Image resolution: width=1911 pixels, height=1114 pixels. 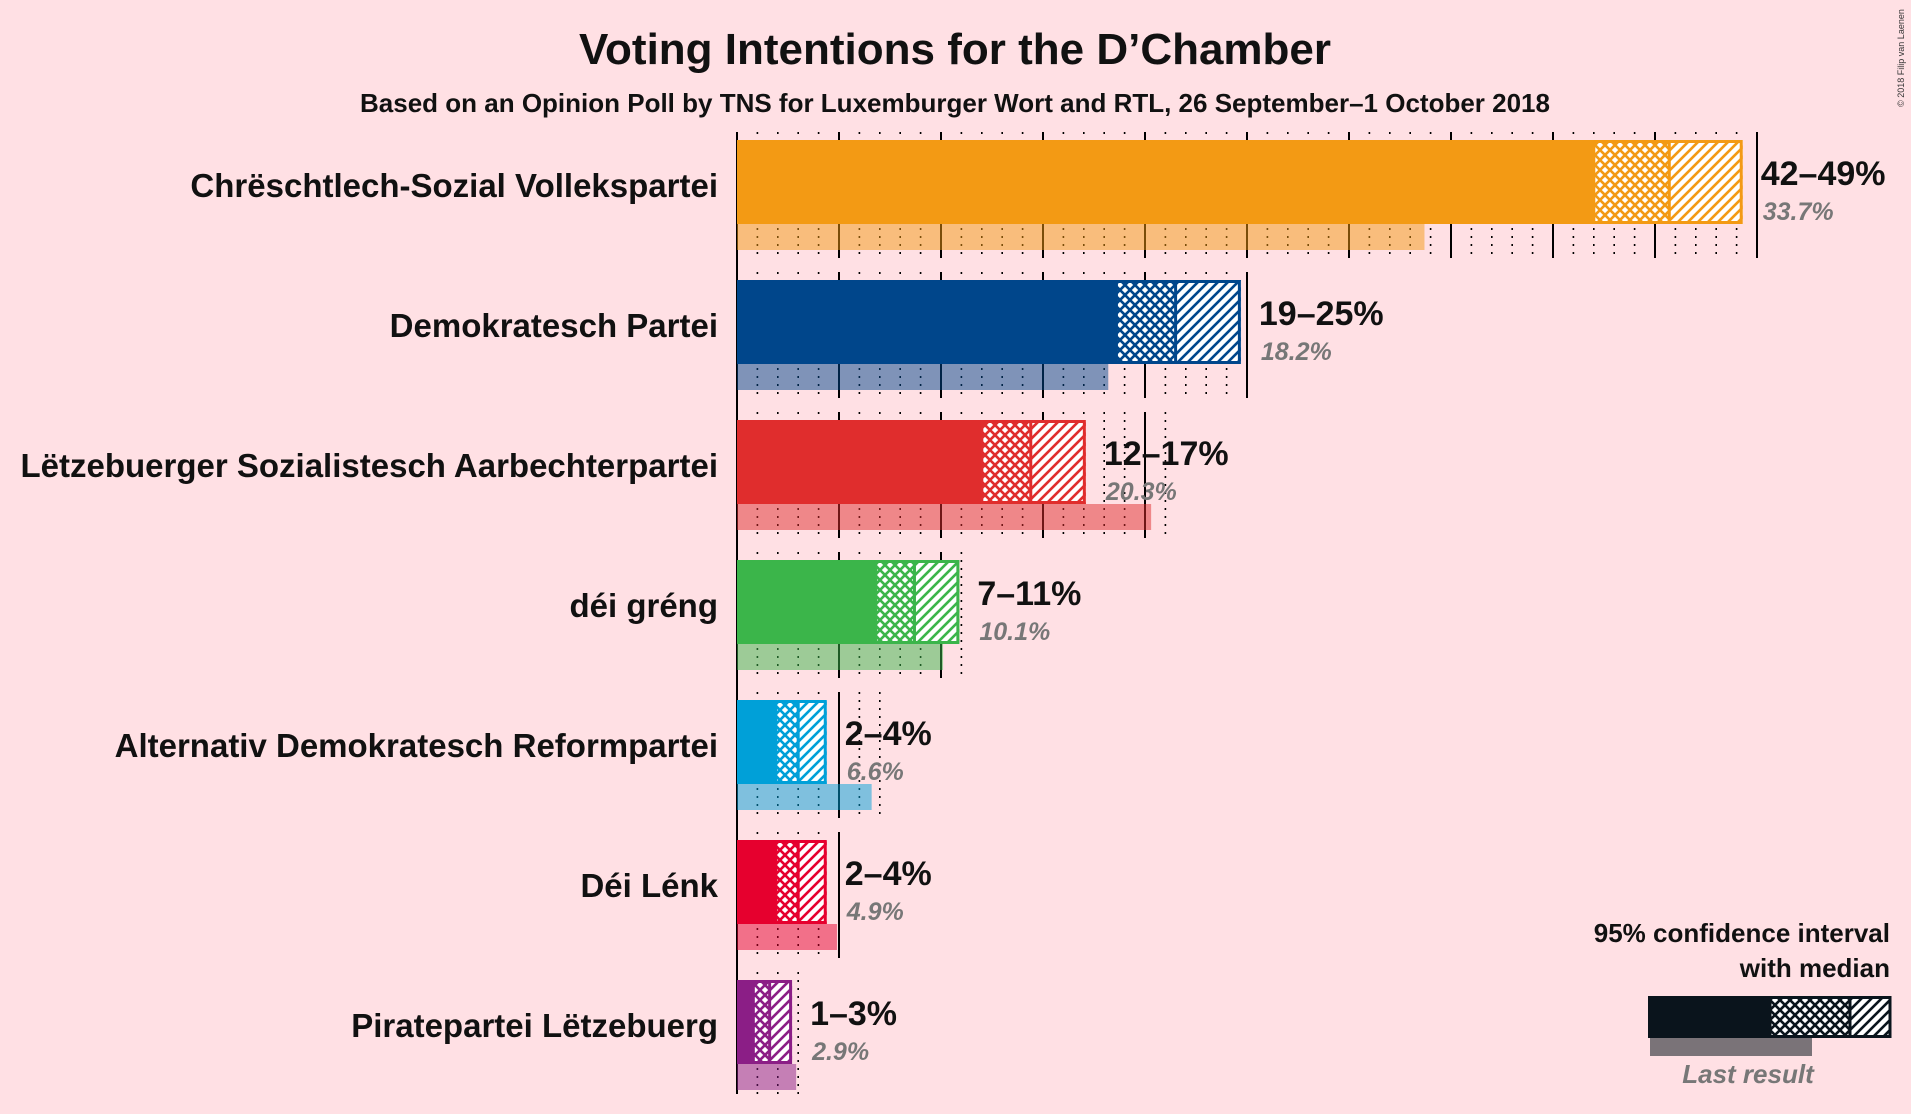 What do you see at coordinates (649, 885) in the screenshot?
I see `party-label-dei-lenk: Déi Lénk` at bounding box center [649, 885].